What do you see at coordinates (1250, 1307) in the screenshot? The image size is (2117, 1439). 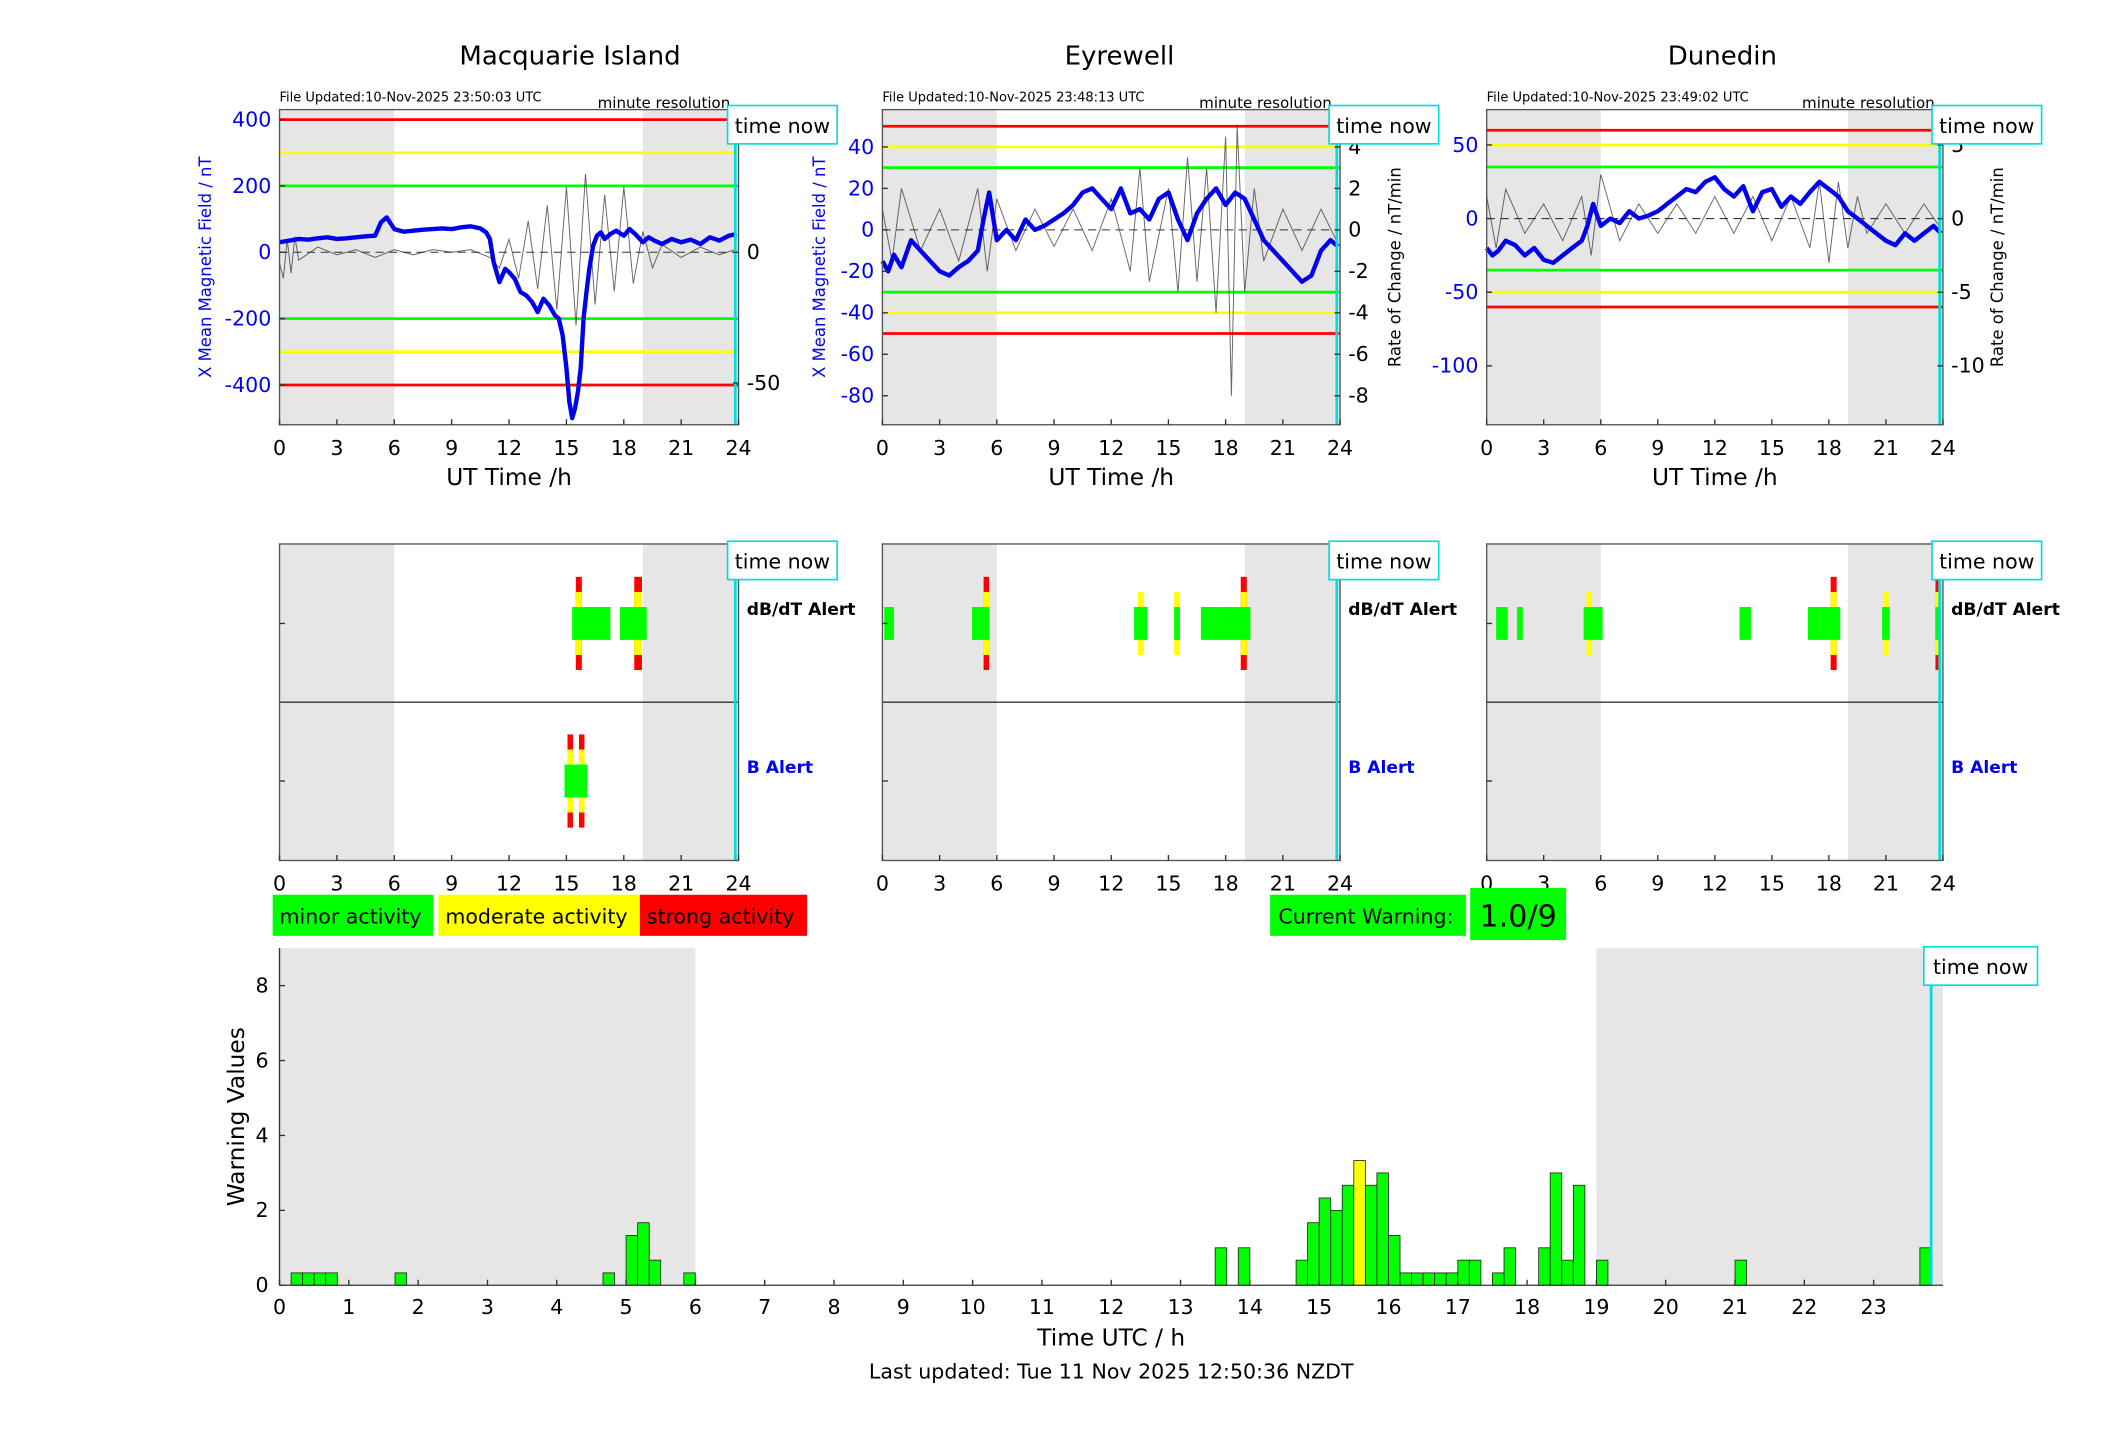 I see `x-tick-label: 14` at bounding box center [1250, 1307].